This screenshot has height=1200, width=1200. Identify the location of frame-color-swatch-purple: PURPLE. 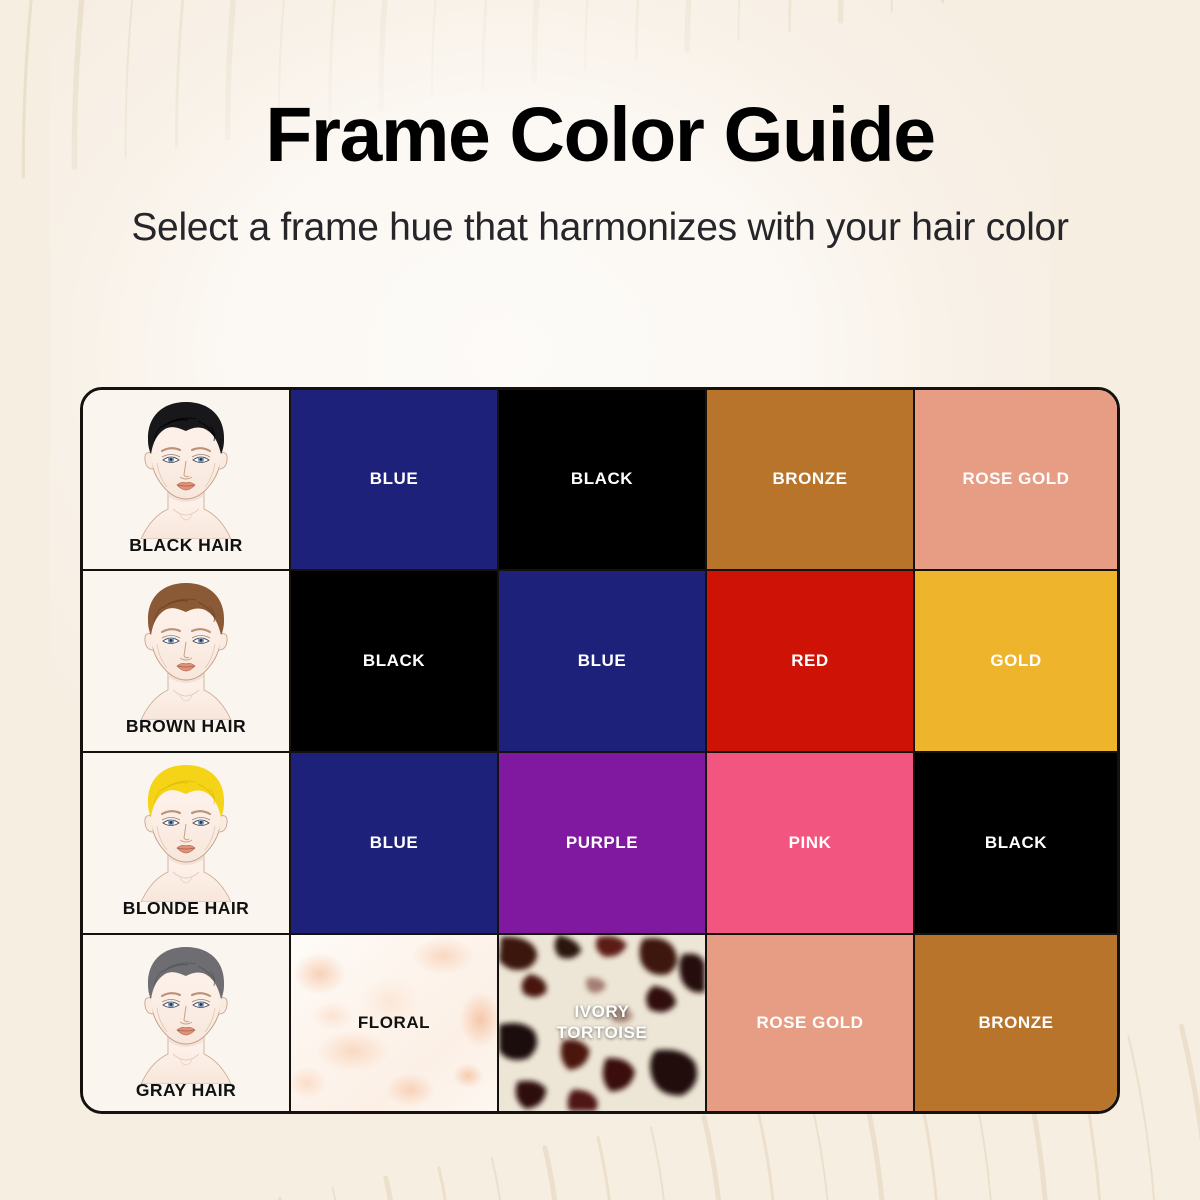
(603, 844).